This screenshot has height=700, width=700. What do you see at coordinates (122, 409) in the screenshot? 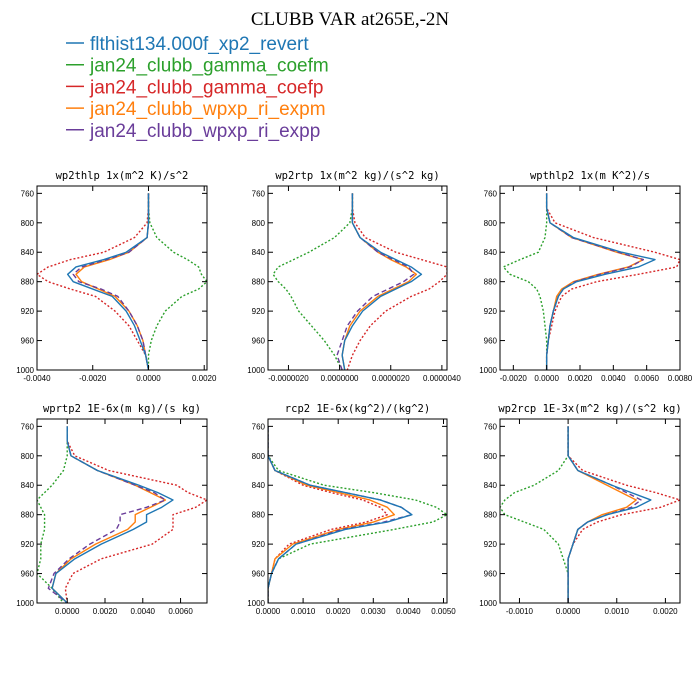
I see `panel-title: wprtp2 1E-6x(m kg)/(s kg)` at bounding box center [122, 409].